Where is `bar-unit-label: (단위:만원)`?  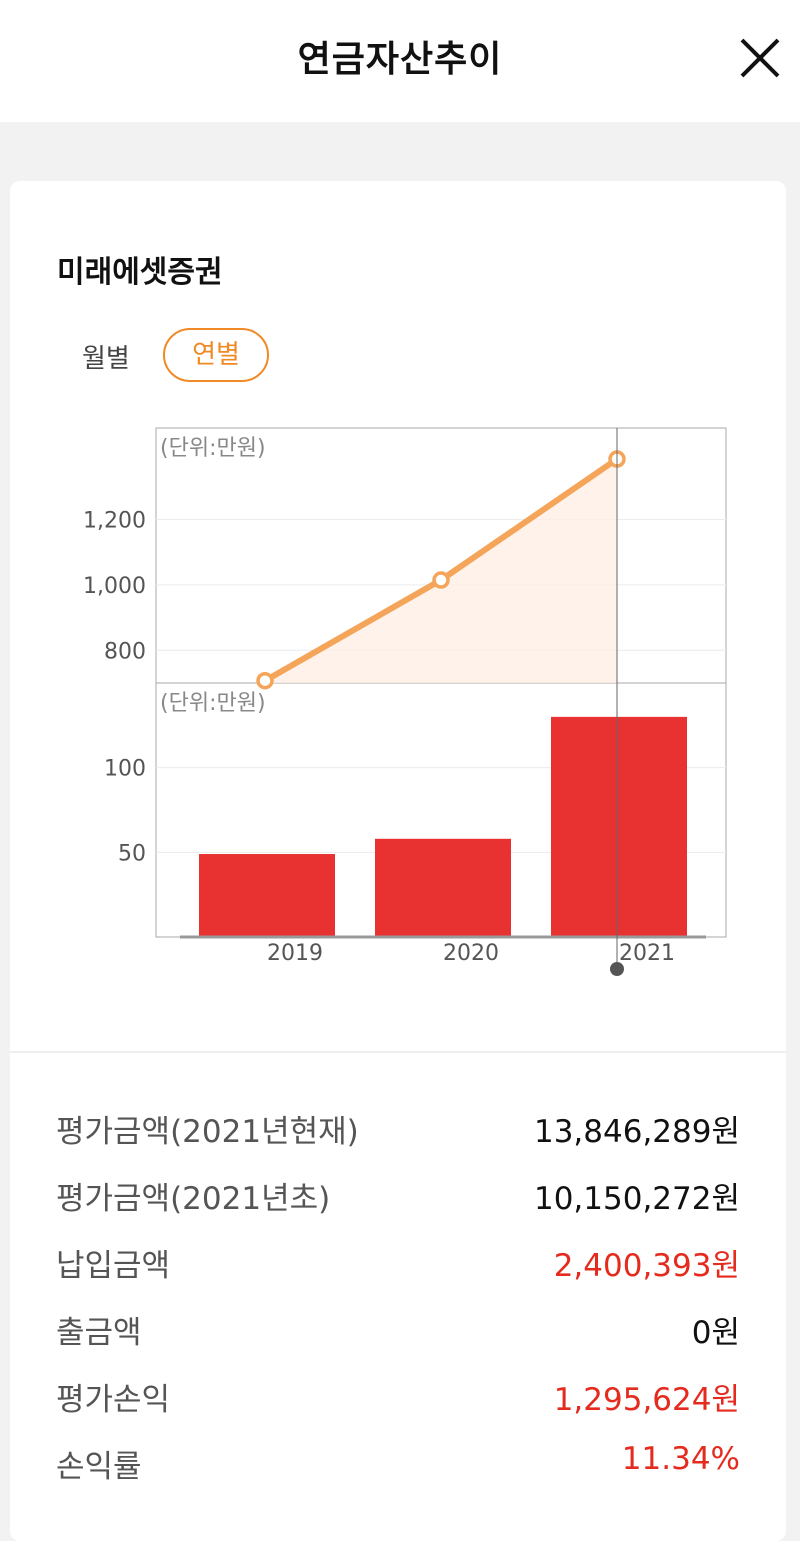
bar-unit-label: (단위:만원) is located at coordinates (213, 703).